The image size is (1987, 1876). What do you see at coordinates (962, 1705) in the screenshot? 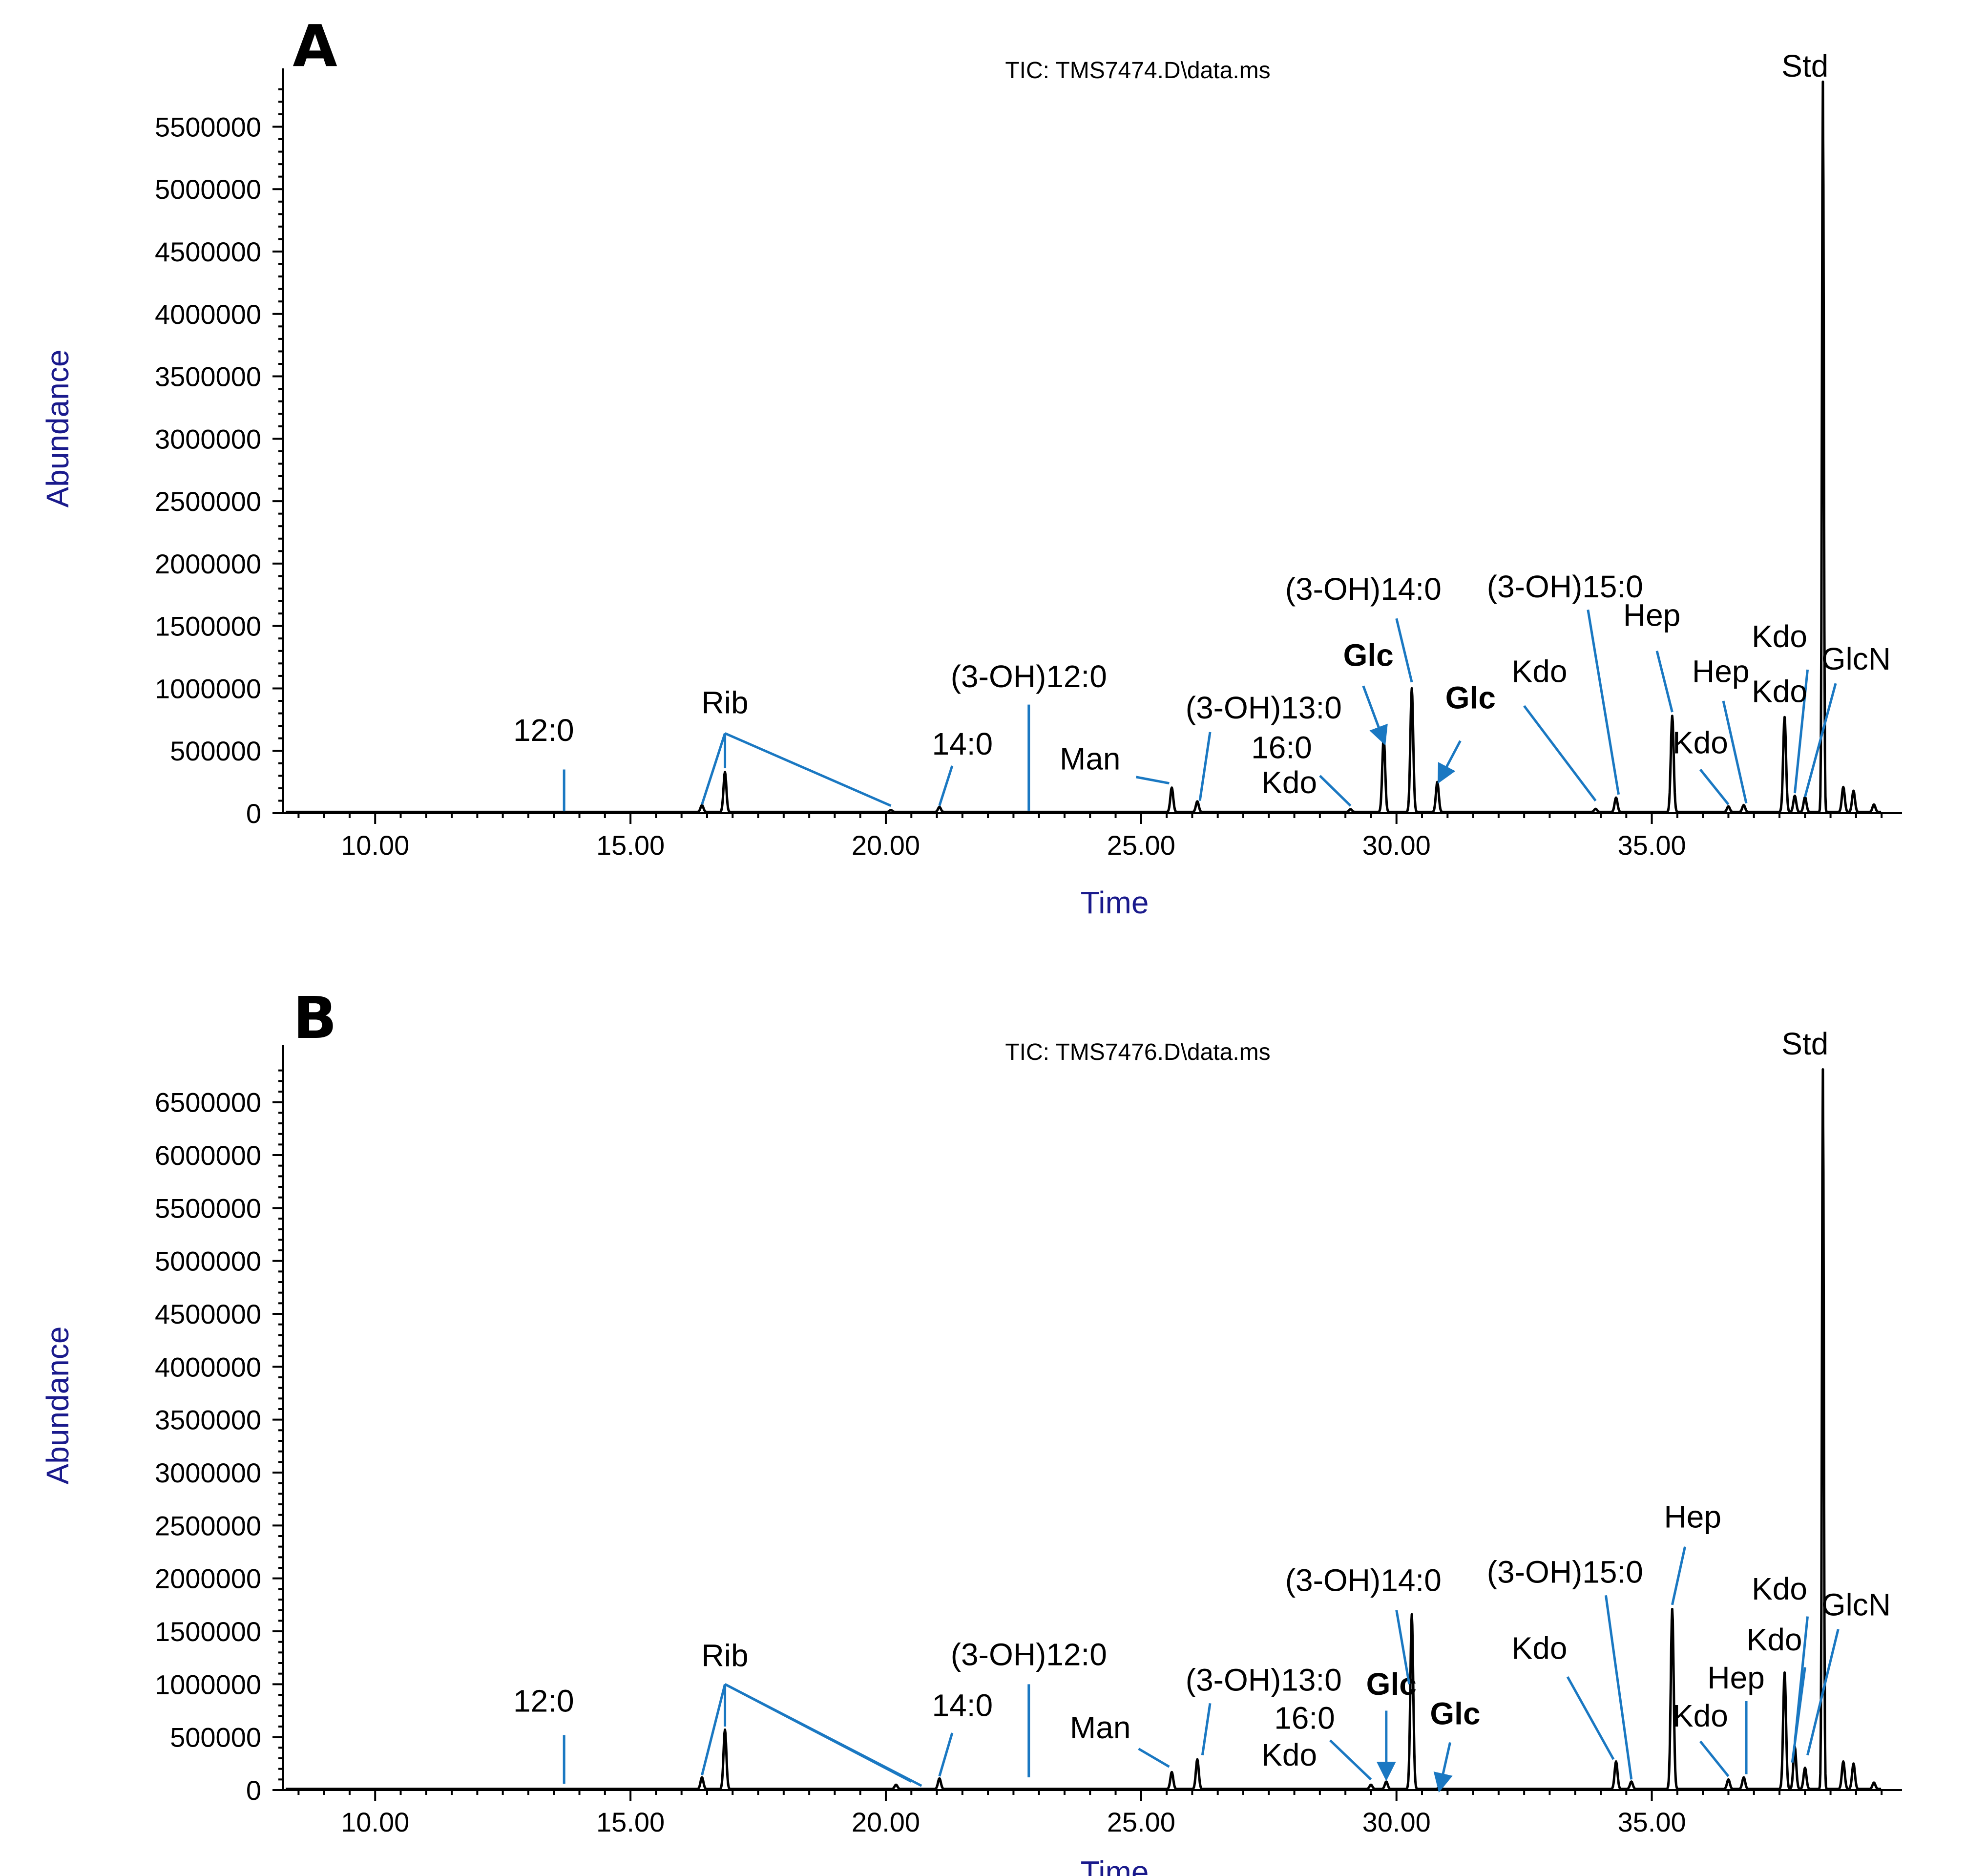
I see `peak-label: 14:0` at bounding box center [962, 1705].